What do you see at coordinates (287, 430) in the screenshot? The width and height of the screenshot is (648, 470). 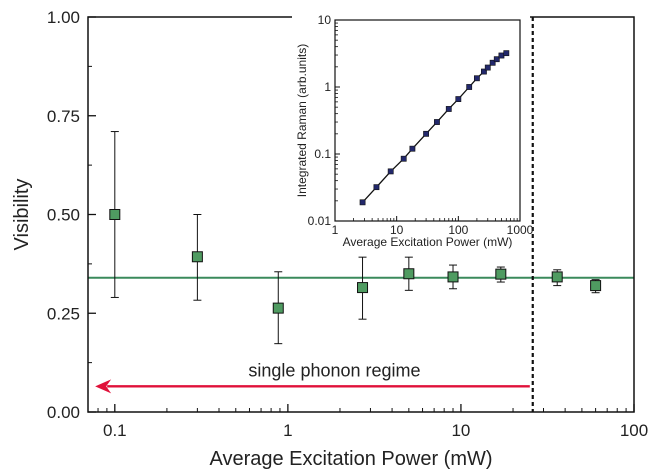 I see `x-tick-label: 1` at bounding box center [287, 430].